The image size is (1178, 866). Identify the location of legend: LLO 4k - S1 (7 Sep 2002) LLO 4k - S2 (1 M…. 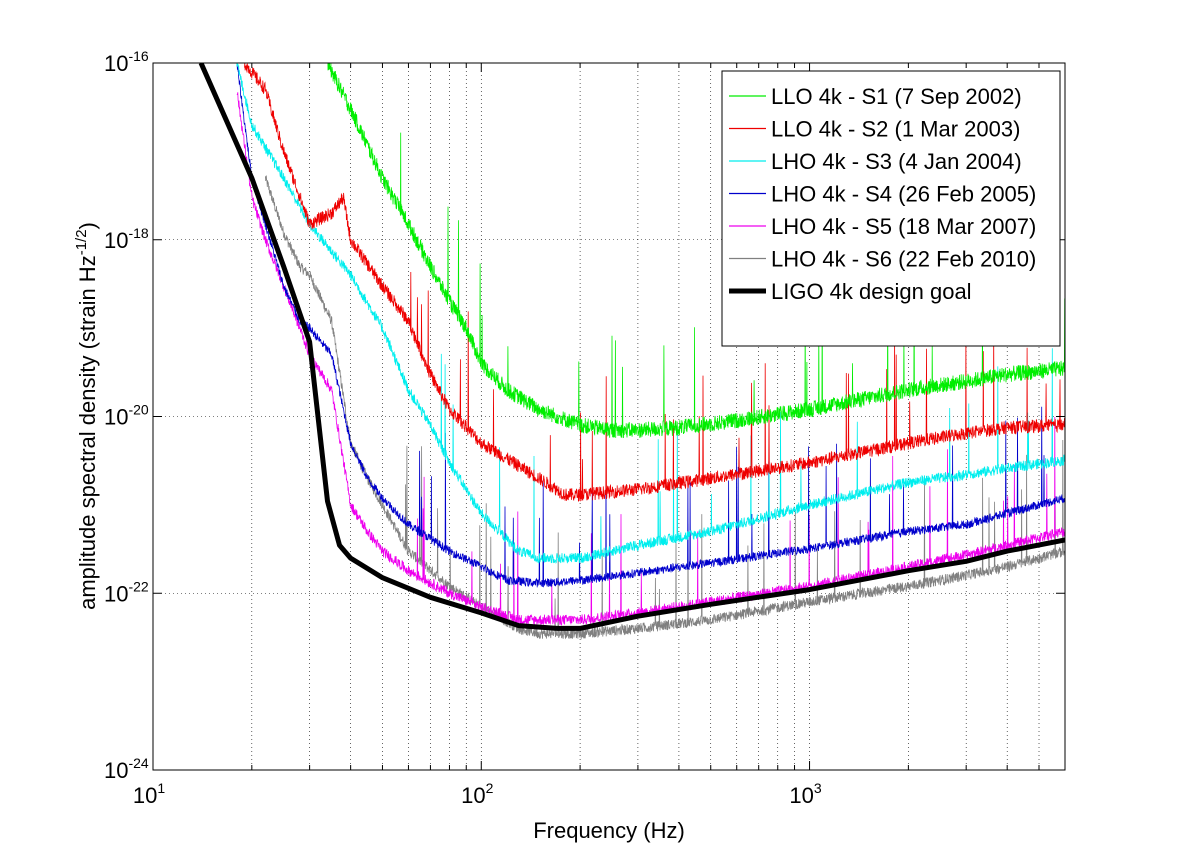
(891, 208).